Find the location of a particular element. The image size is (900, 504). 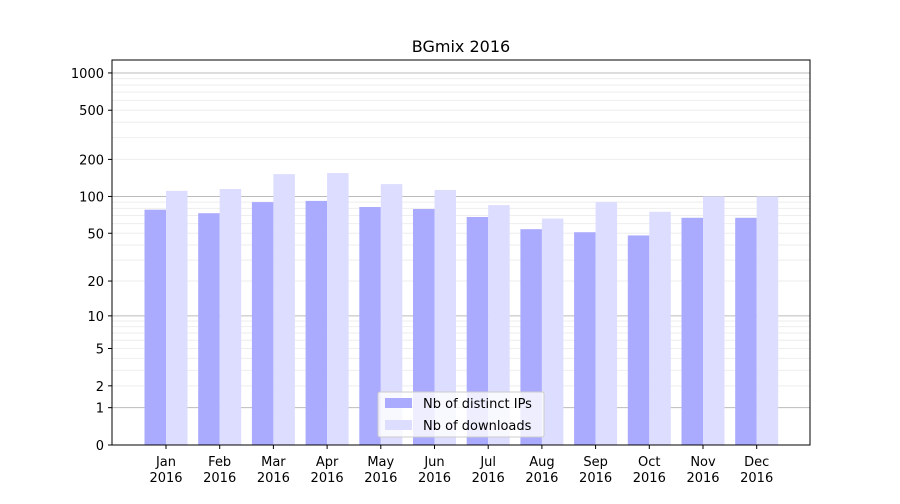

x-tick-label: Jun 2016 is located at coordinates (434, 470).